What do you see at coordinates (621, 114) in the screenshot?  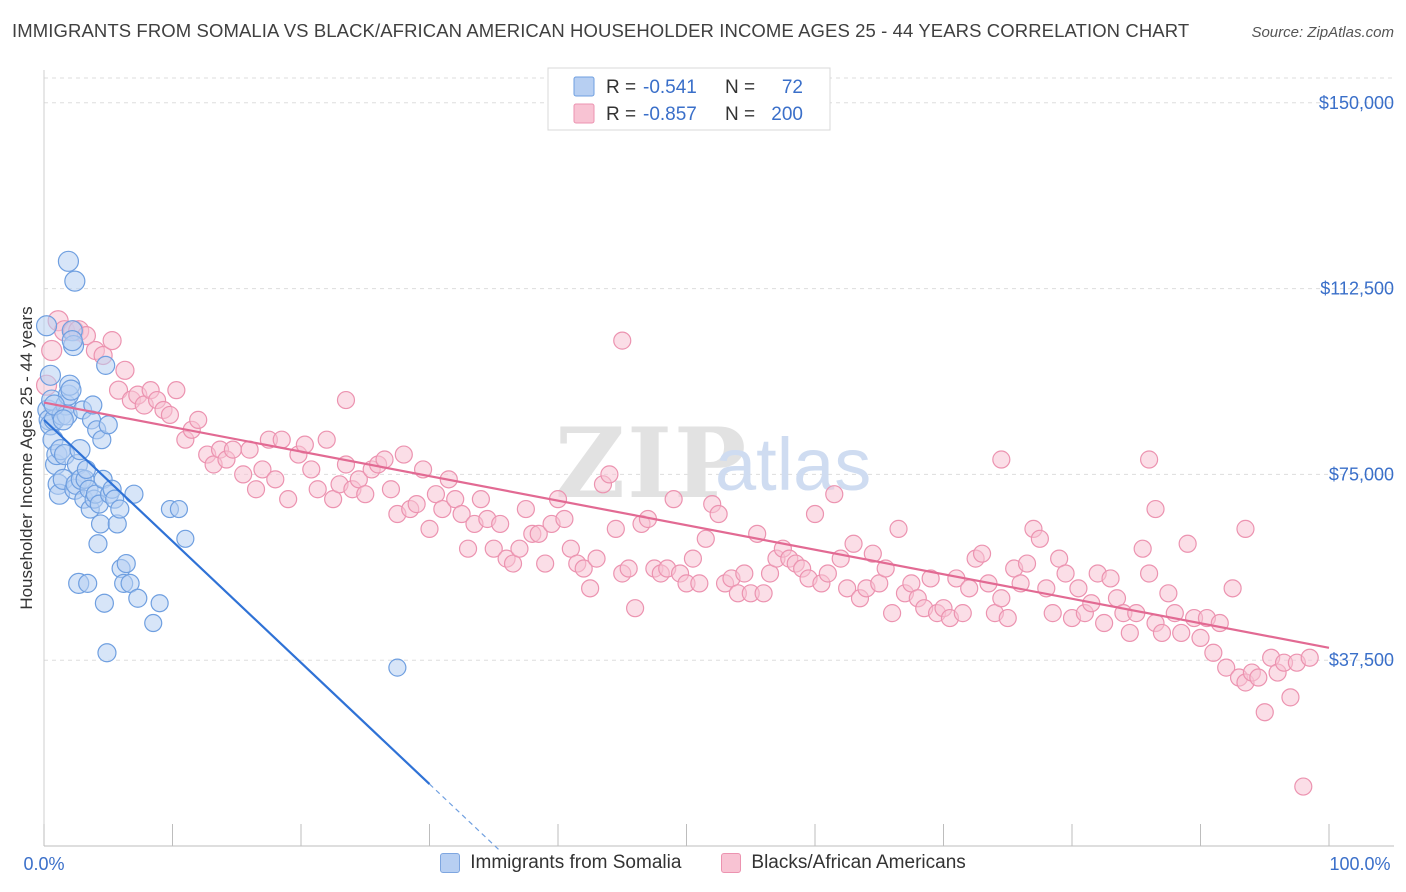 I see `legend-r-label-blacks: R =` at bounding box center [621, 114].